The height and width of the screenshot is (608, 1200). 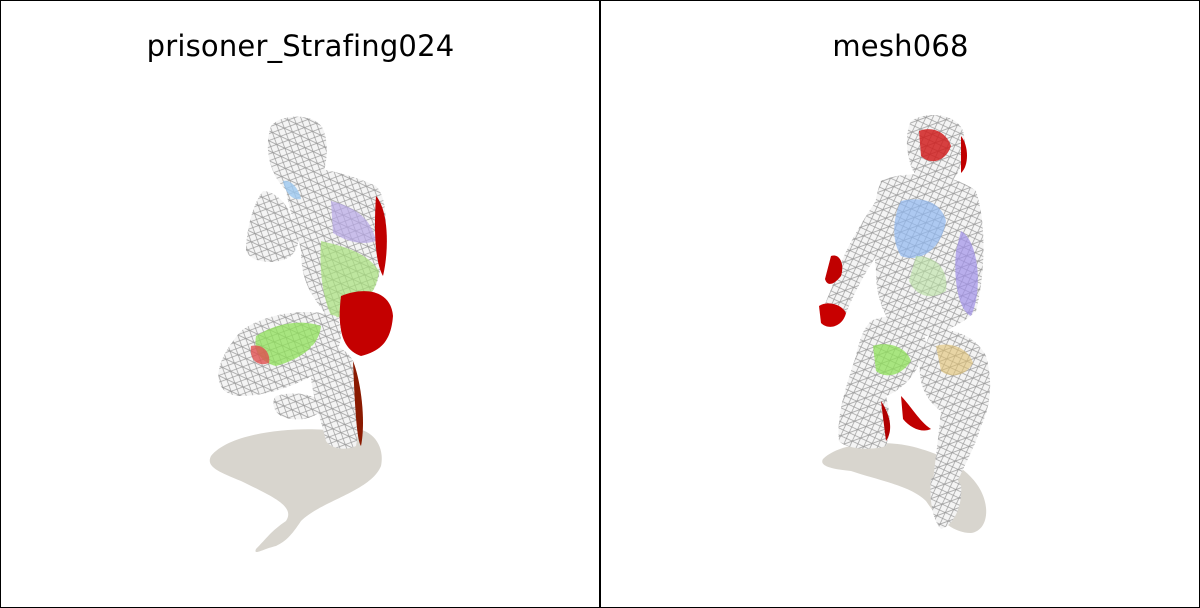 I want to click on head, so click(x=297, y=157).